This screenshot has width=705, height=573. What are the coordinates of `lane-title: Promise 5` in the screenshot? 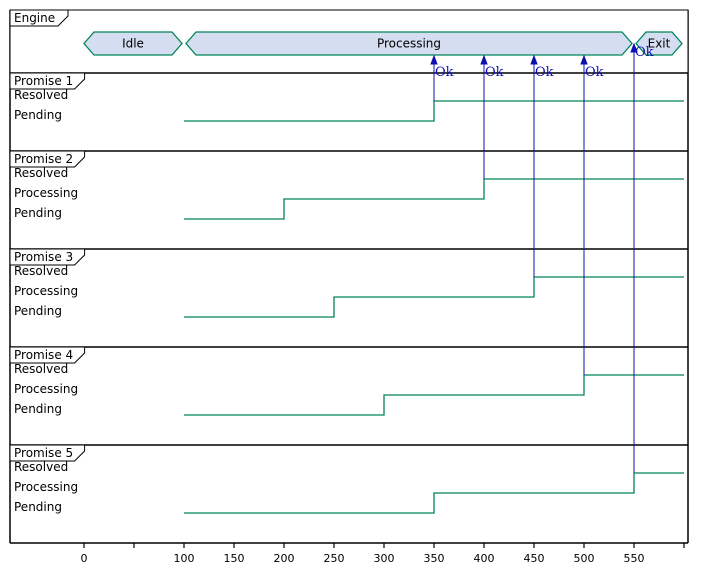 It's located at (43, 453).